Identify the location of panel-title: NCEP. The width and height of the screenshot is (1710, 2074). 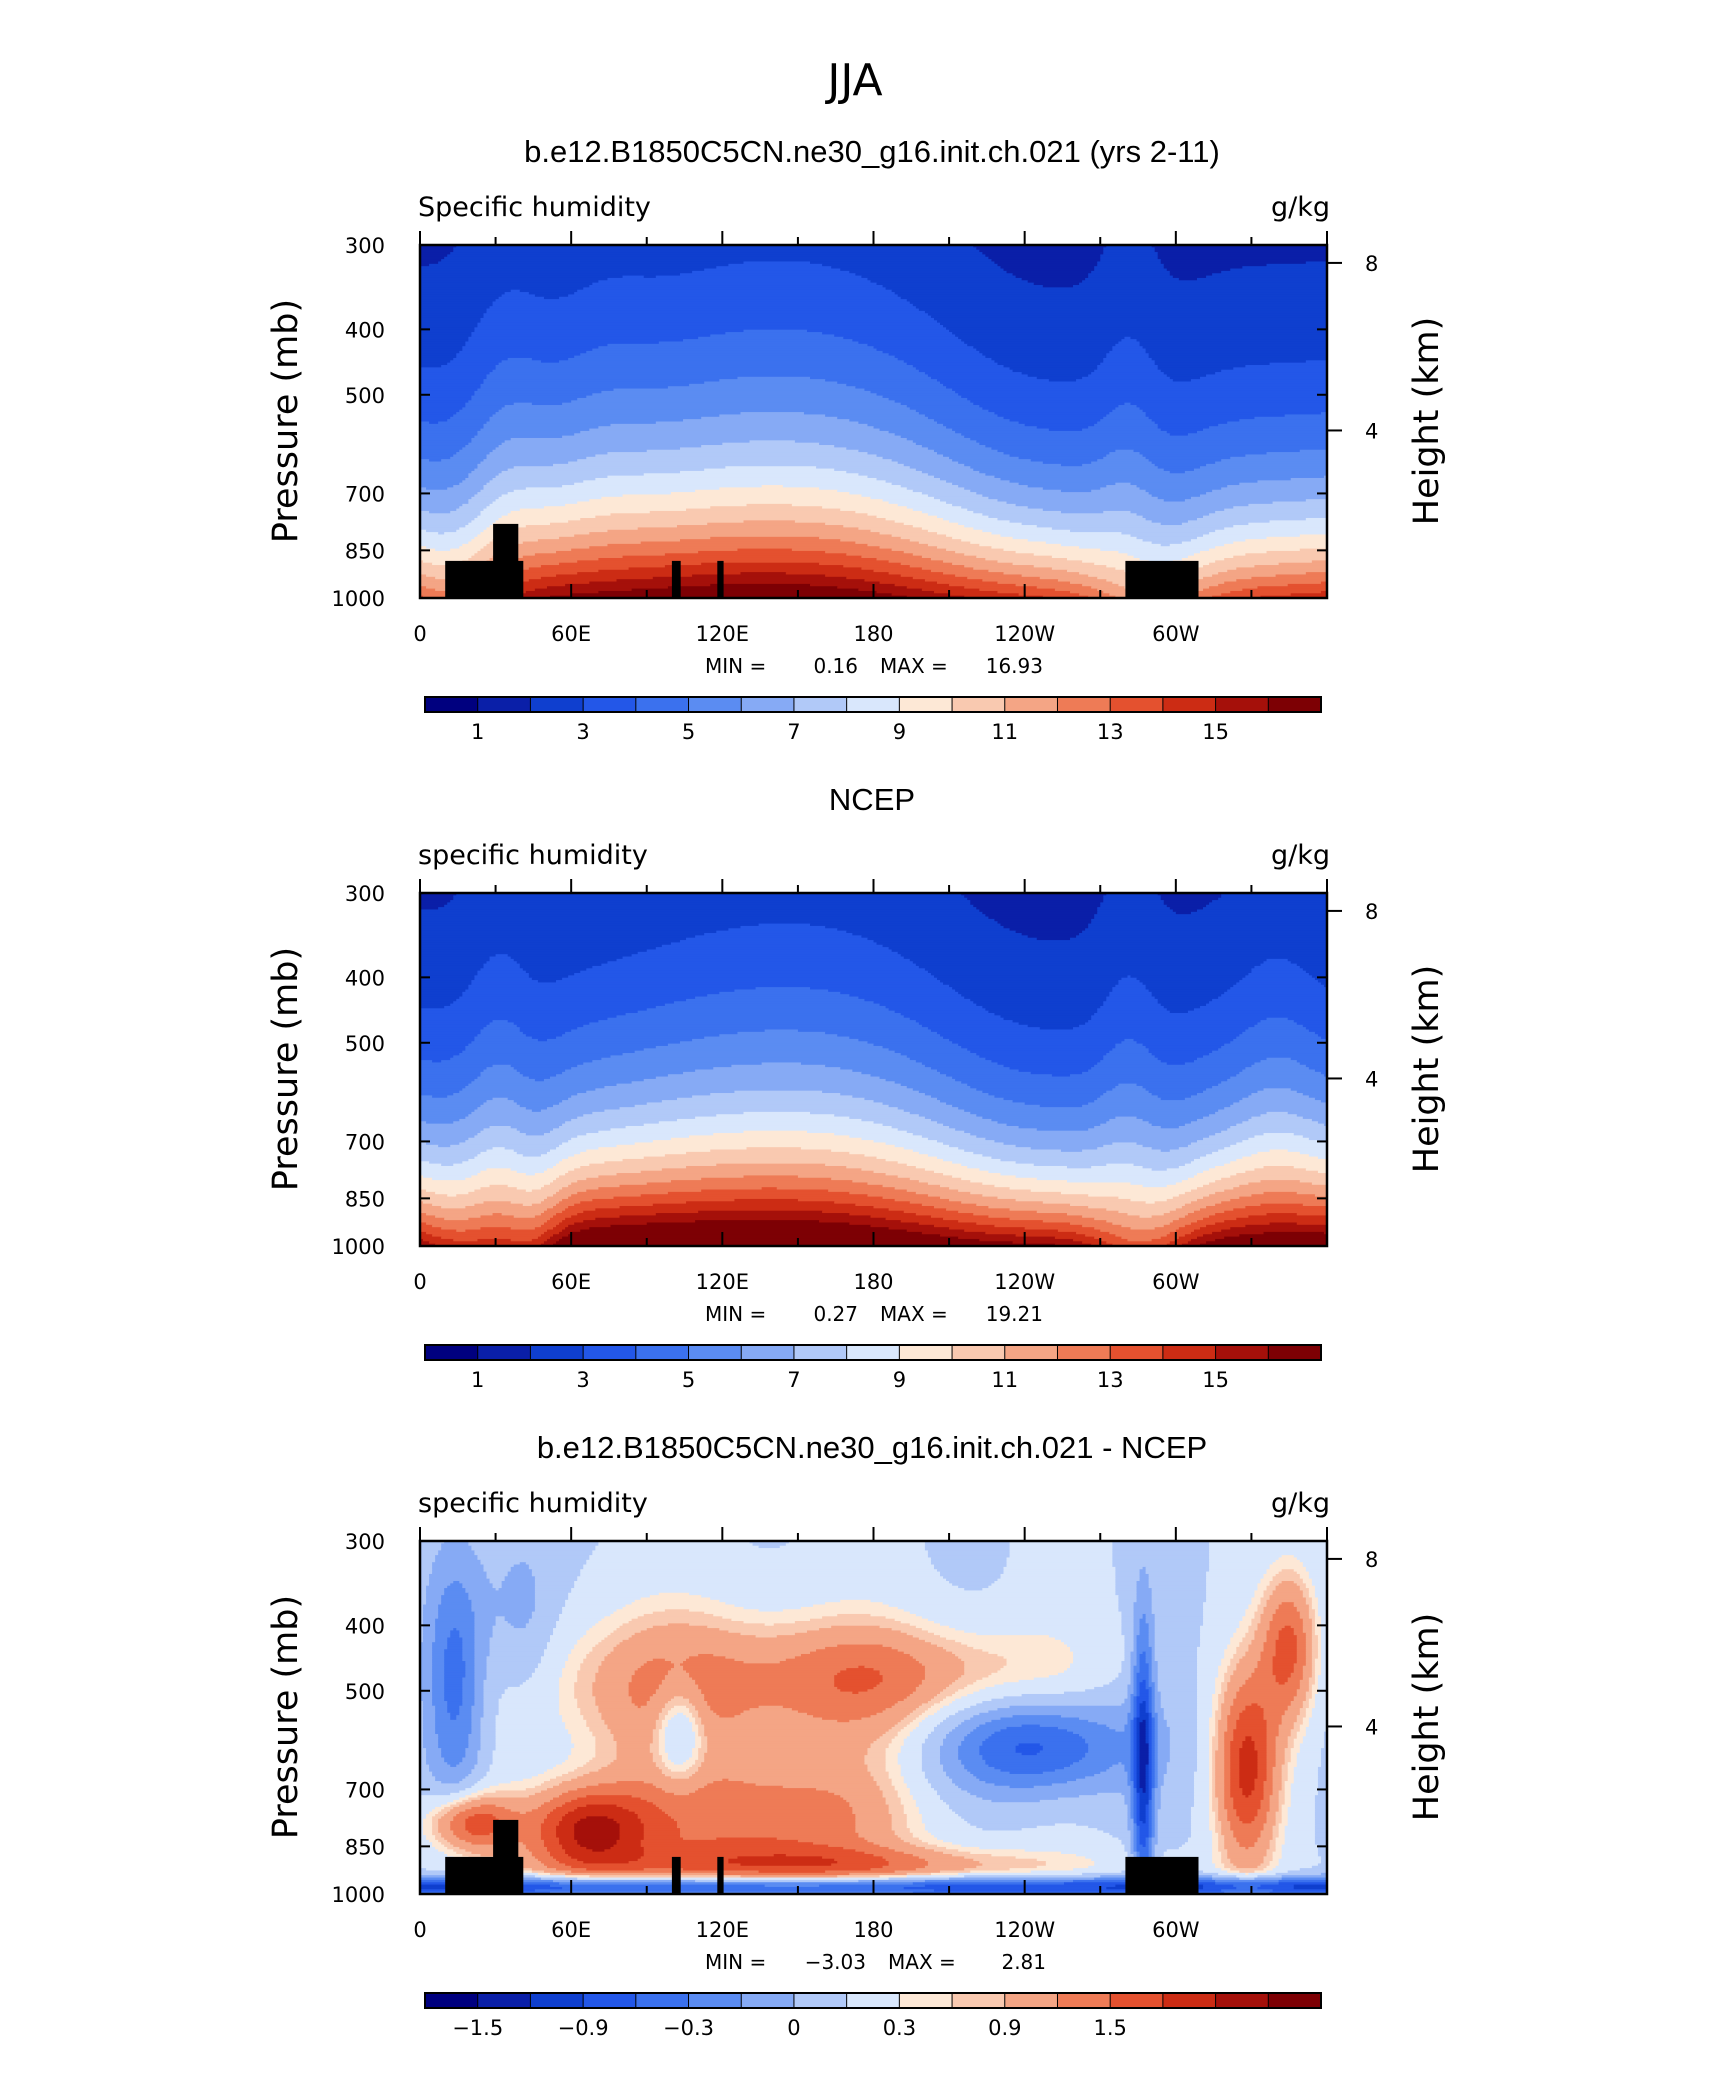
(872, 799).